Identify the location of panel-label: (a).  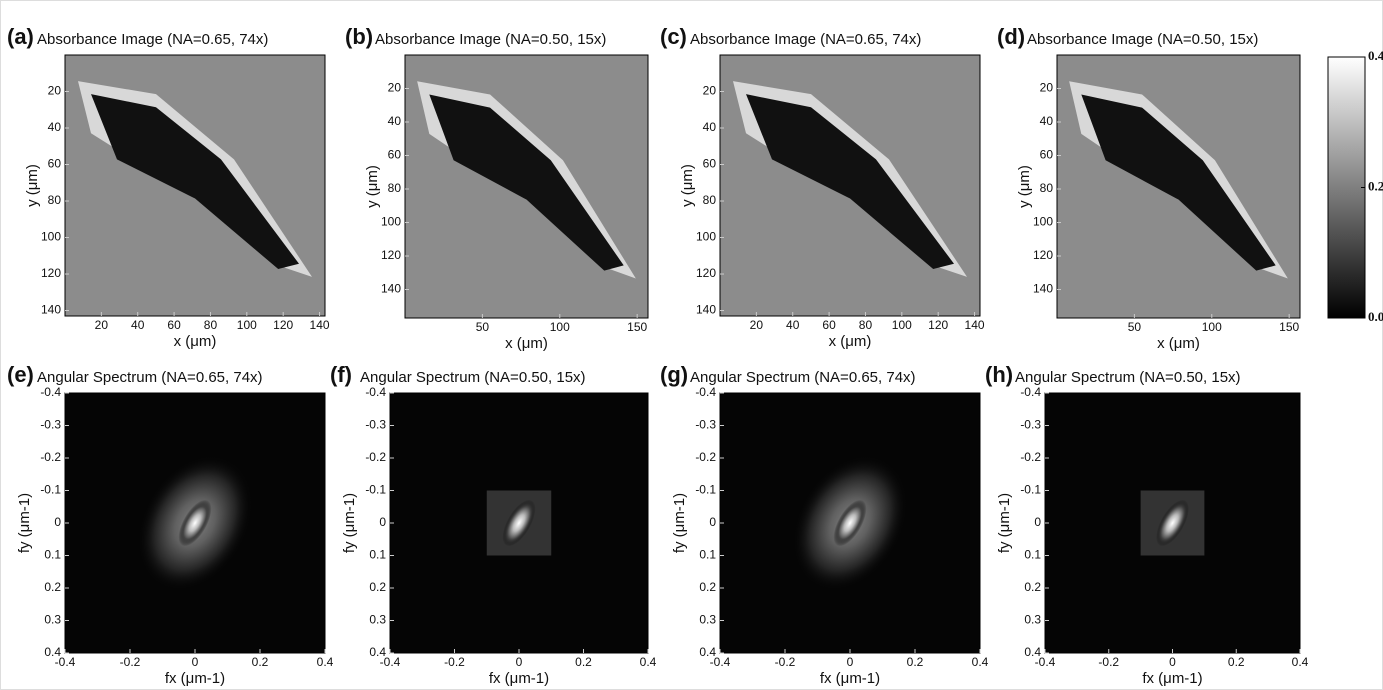
(20, 36).